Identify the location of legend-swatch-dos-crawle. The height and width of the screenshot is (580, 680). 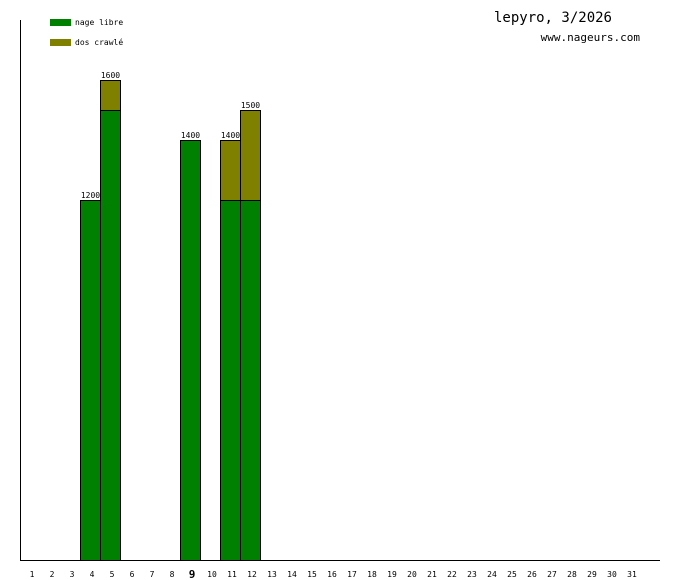
(60, 42).